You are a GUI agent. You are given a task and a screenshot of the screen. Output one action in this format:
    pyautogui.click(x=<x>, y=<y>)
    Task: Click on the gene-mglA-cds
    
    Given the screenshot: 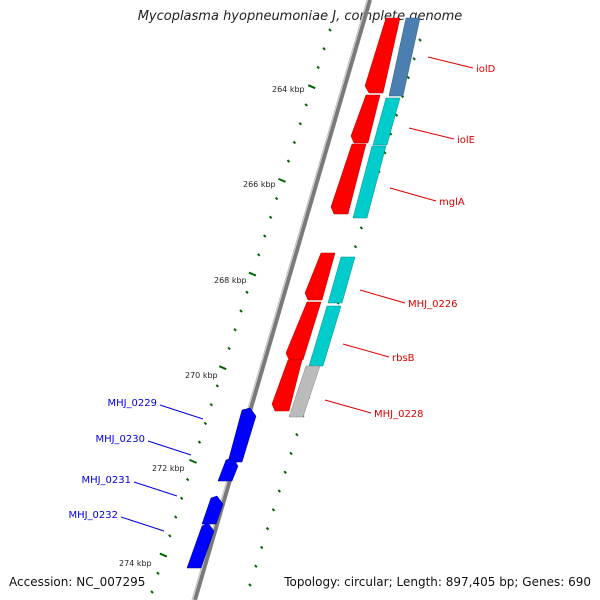 What is the action you would take?
    pyautogui.click(x=348, y=179)
    